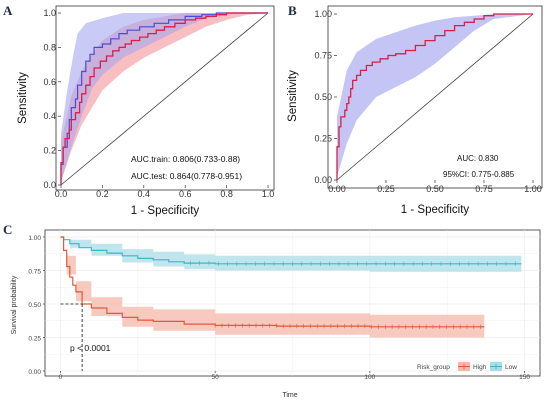  What do you see at coordinates (323, 97) in the screenshot?
I see `panel-b-y-tick-label: 0.50` at bounding box center [323, 97].